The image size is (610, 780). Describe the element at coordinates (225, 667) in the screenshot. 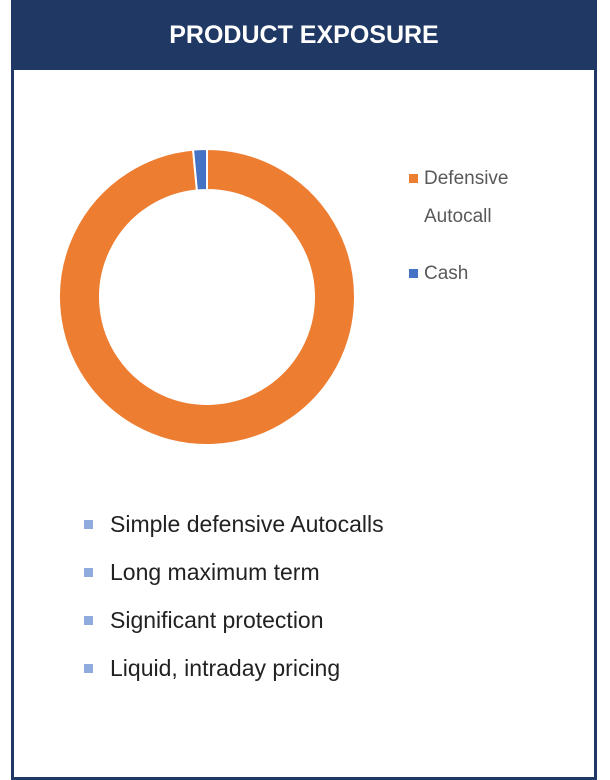

I see `bullet-text: Liquid, intraday pricing` at that location.